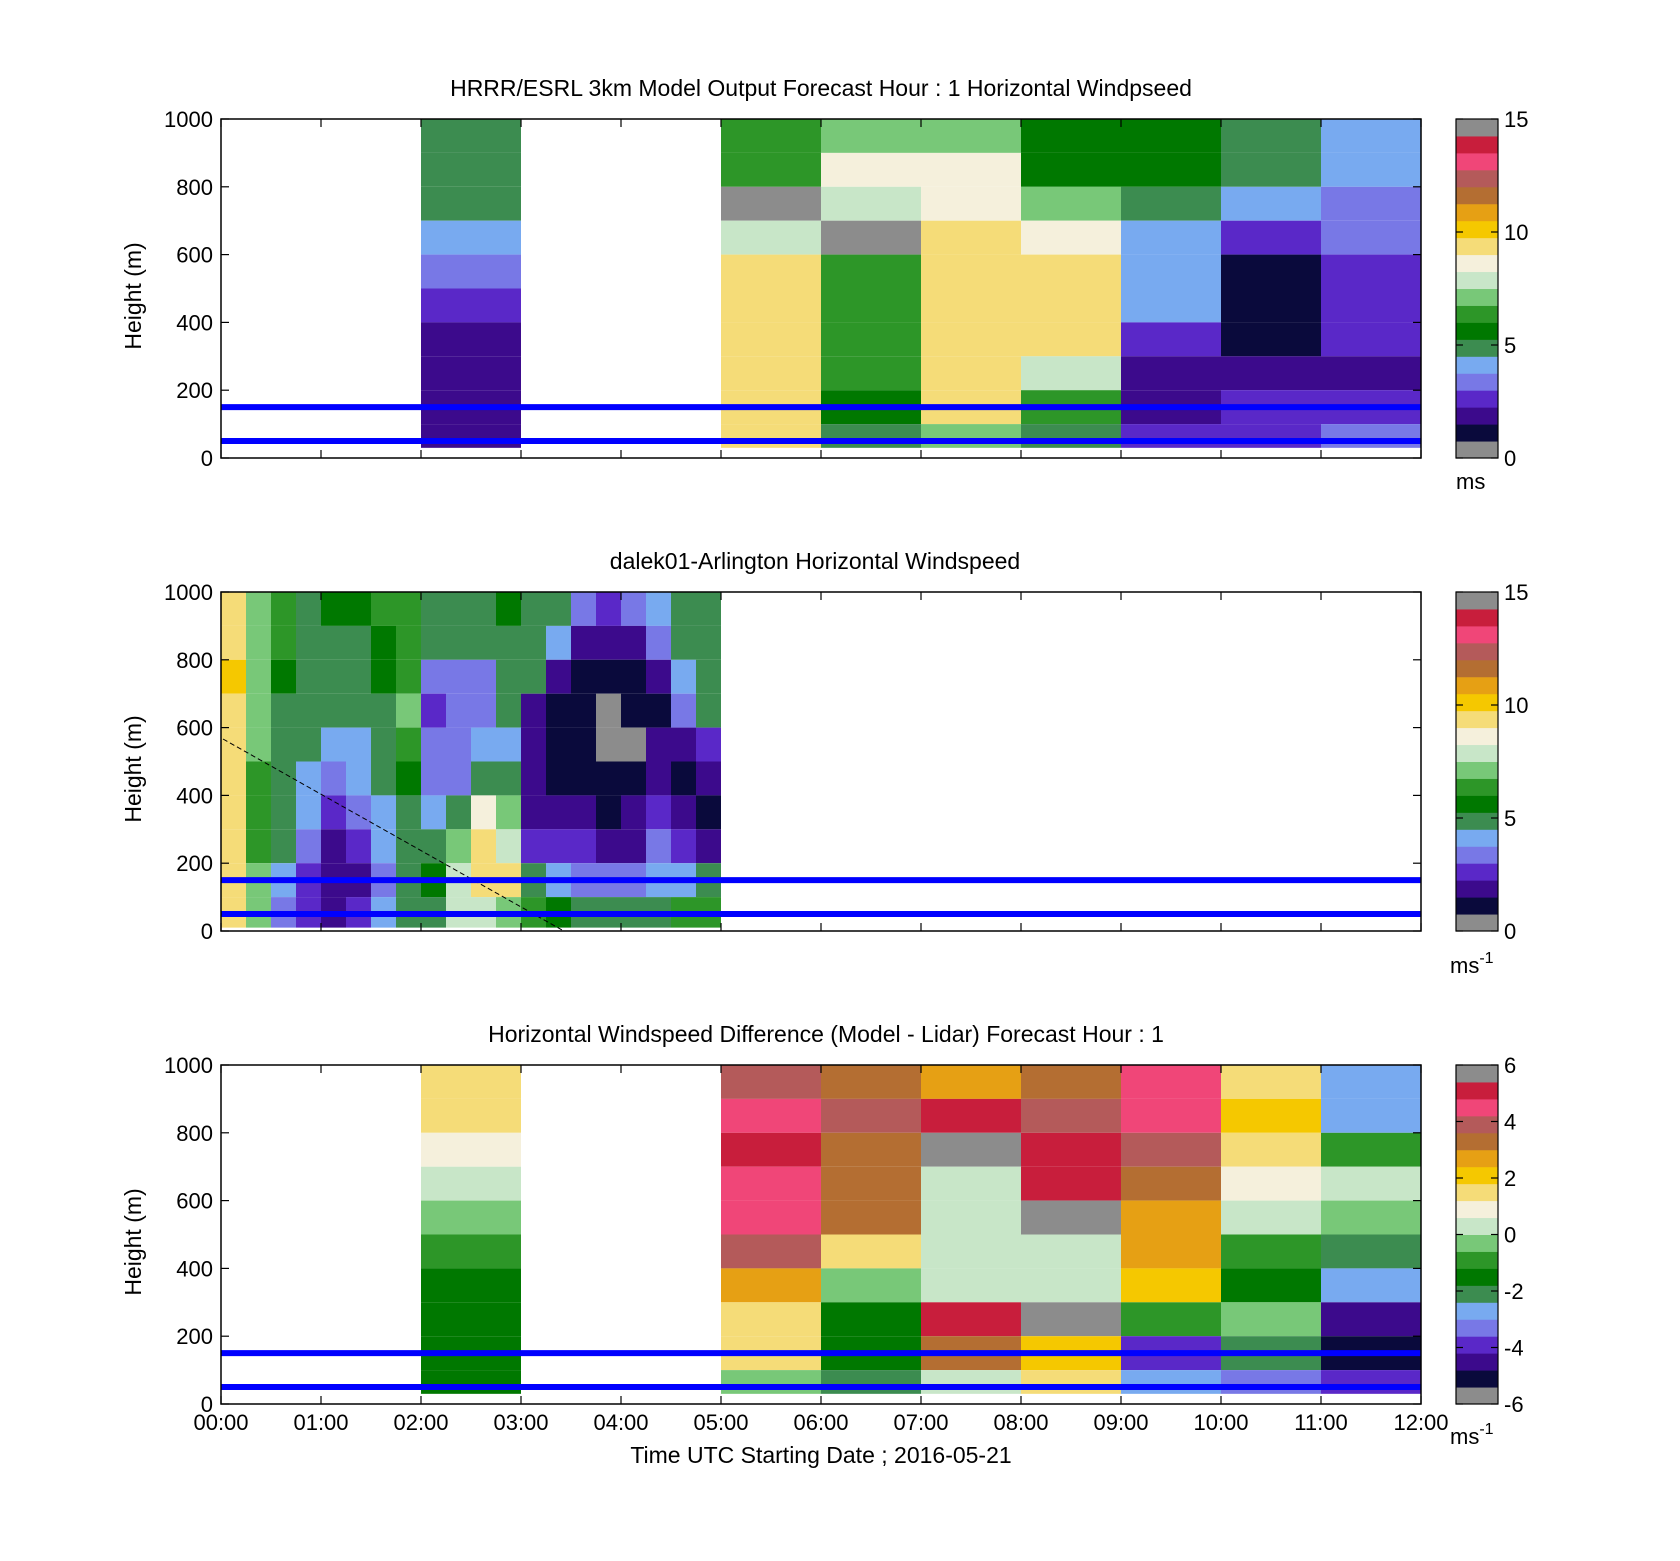 This screenshot has height=1561, width=1680. What do you see at coordinates (320, 1422) in the screenshot?
I see `x-tick-label: 01:00` at bounding box center [320, 1422].